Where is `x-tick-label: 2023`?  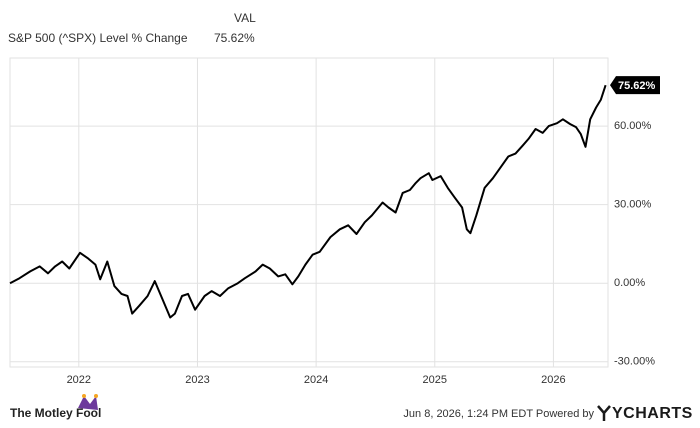
x-tick-label: 2023 is located at coordinates (197, 380).